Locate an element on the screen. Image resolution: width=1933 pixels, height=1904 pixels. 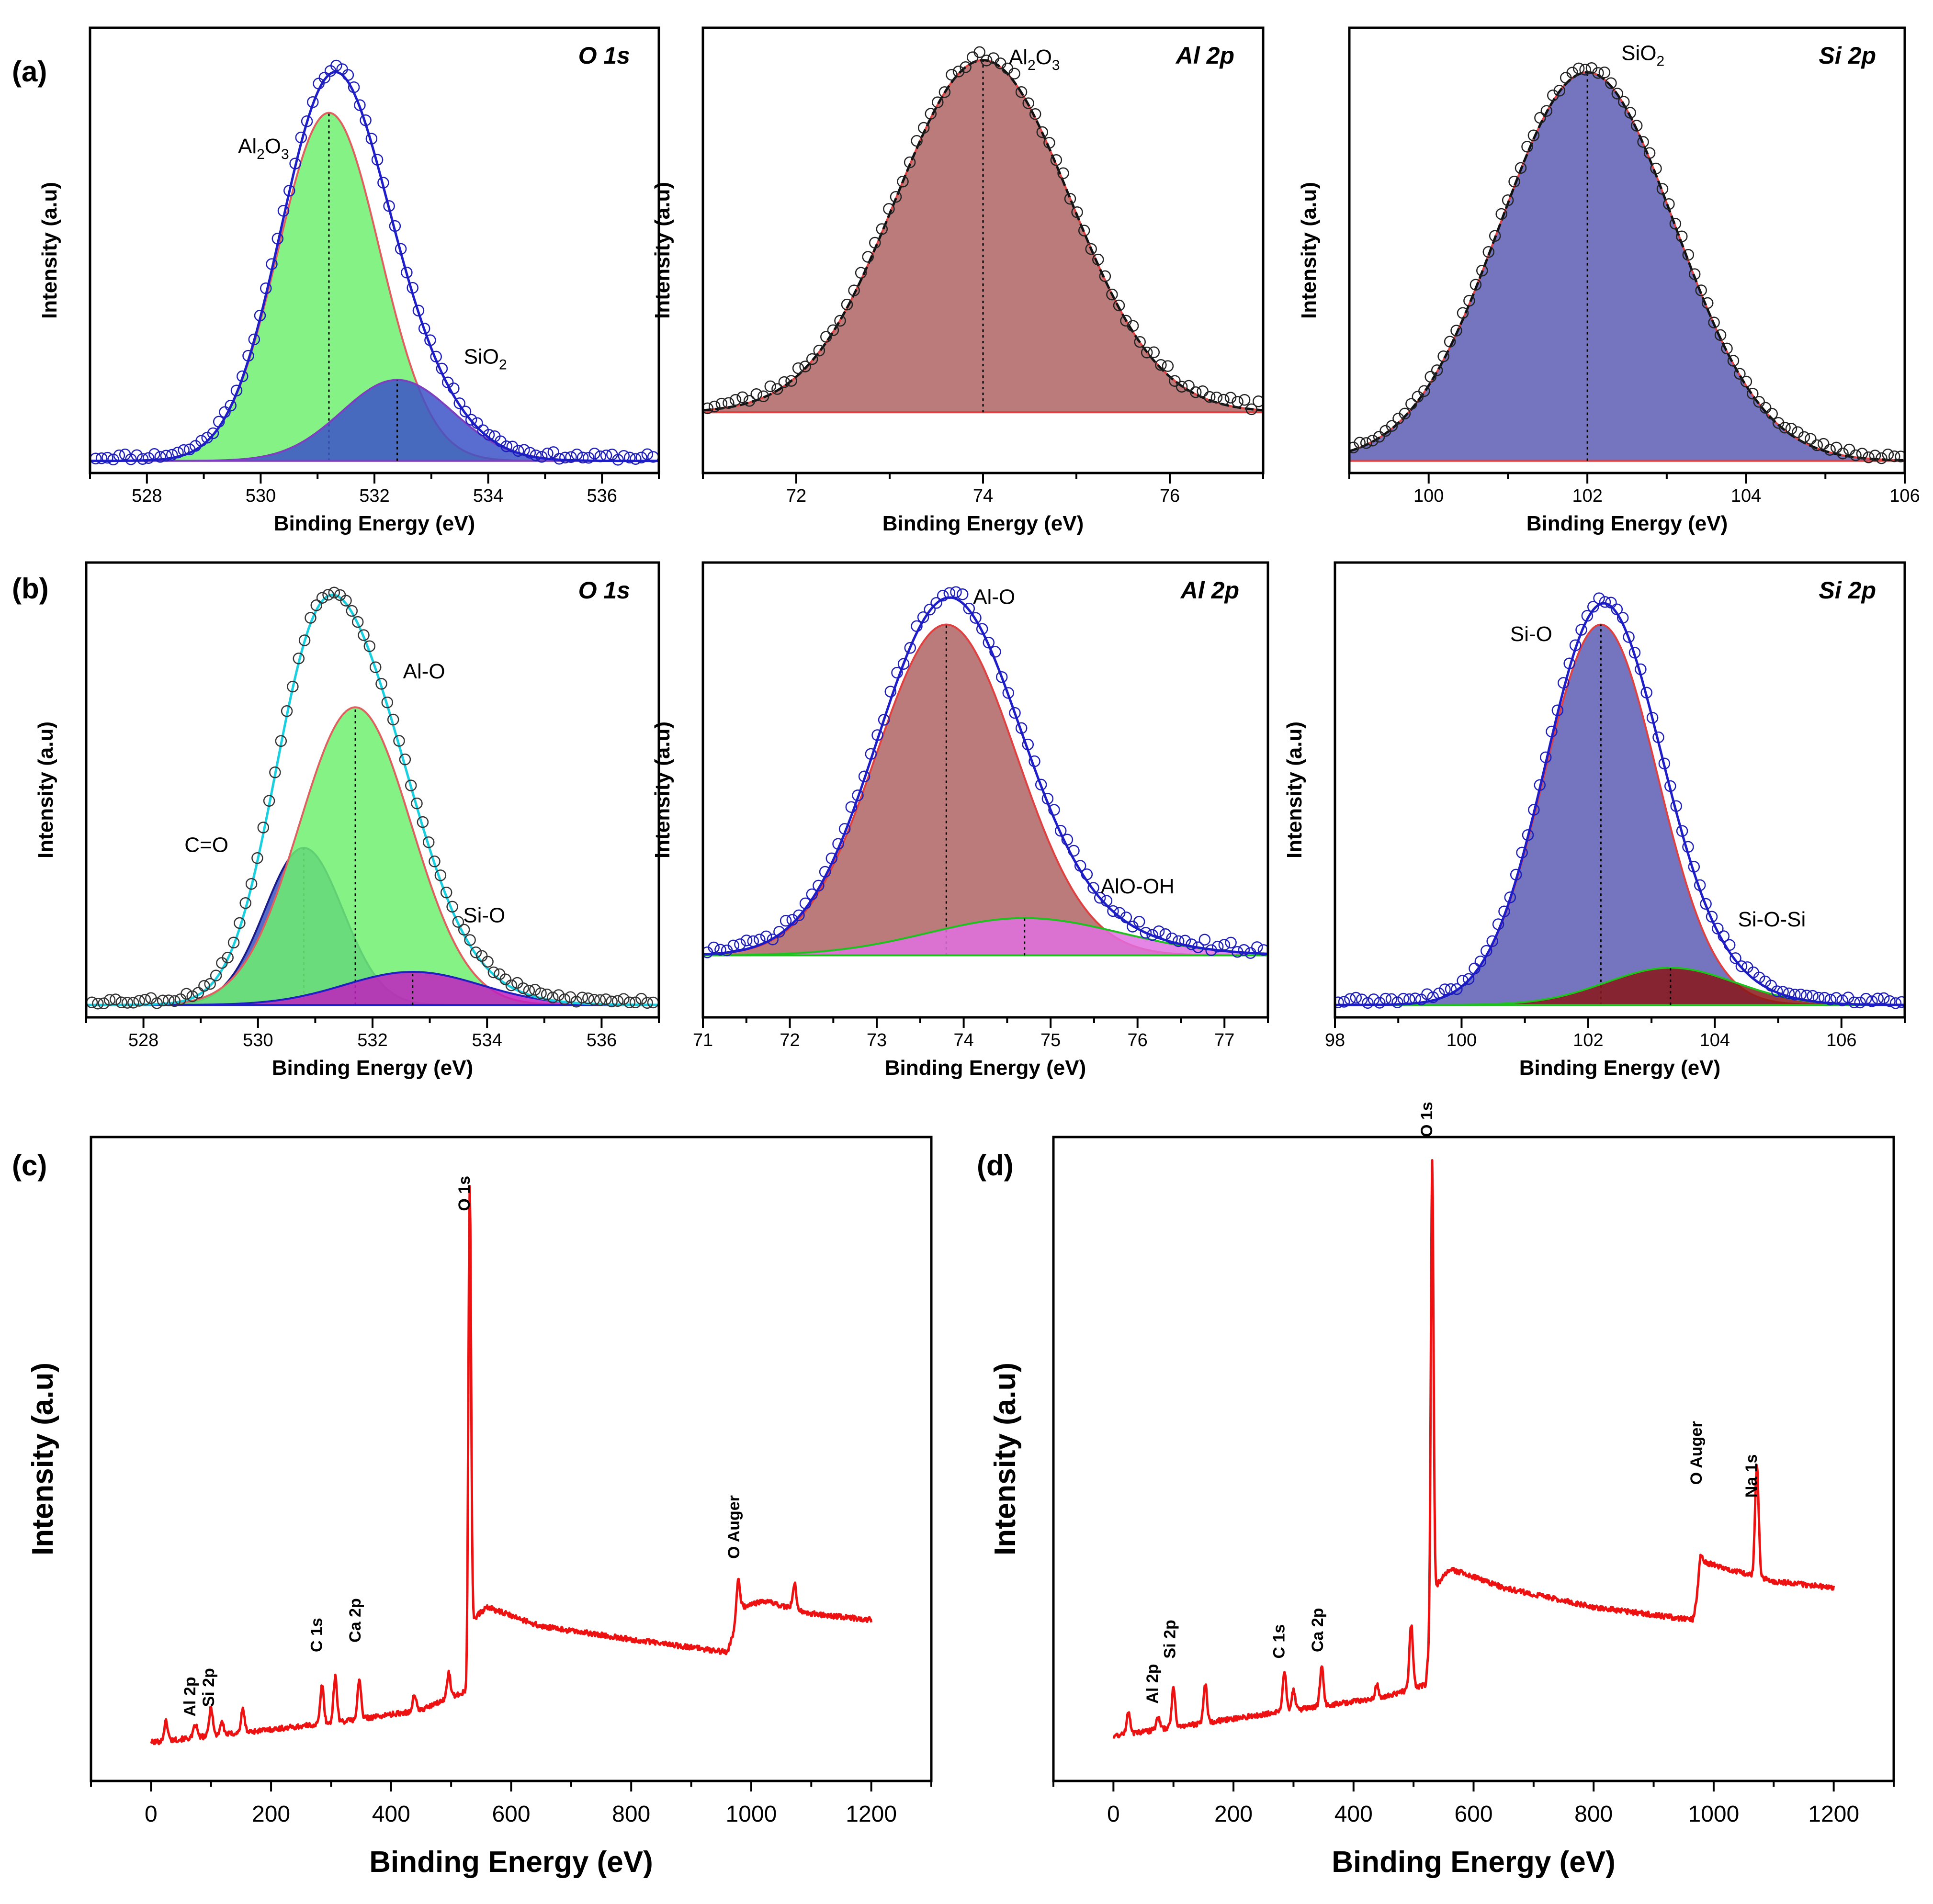
x-tick-label: 536 is located at coordinates (602, 496).